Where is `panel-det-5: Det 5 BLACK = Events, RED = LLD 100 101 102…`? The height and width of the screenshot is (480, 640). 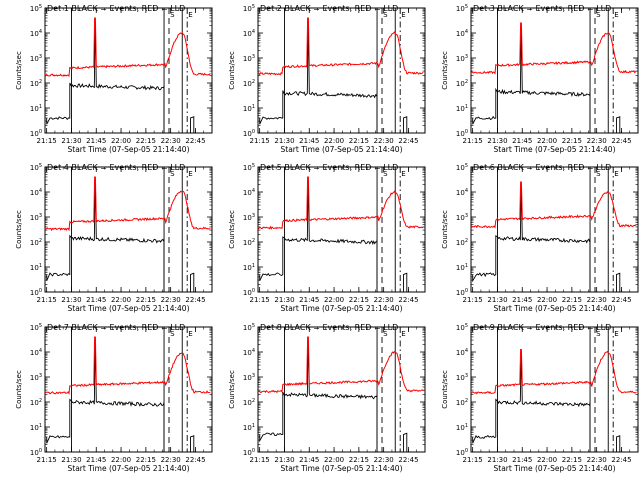 panel-det-5: Det 5 BLACK = Events, RED = LLD 100 101 102… is located at coordinates (327, 238).